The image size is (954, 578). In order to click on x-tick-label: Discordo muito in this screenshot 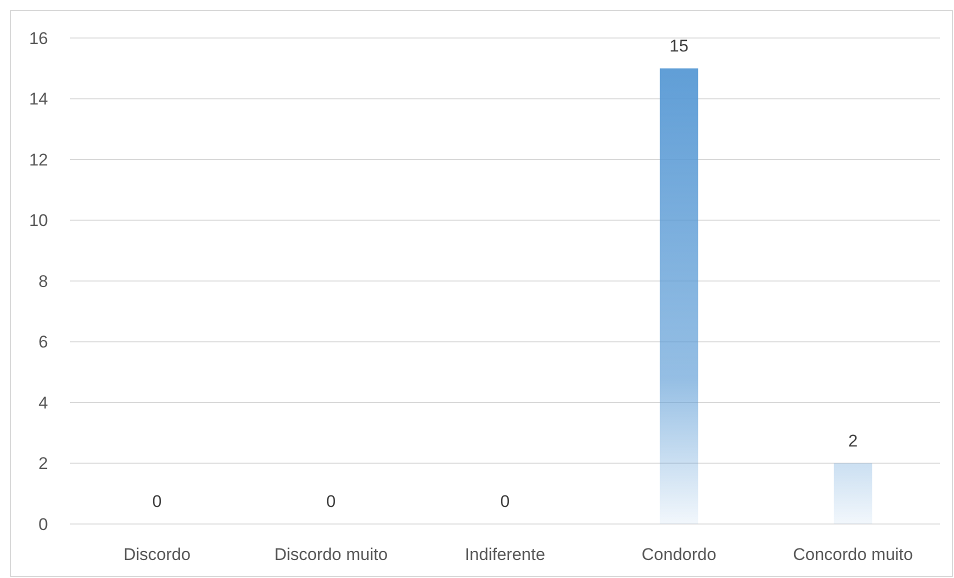, I will do `click(331, 554)`.